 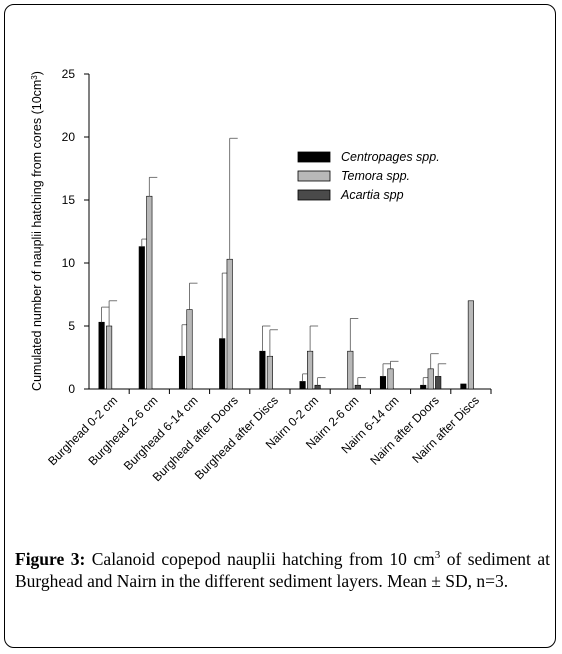 I want to click on x-category-label: Burghead 2-6 cm, so click(x=122, y=430).